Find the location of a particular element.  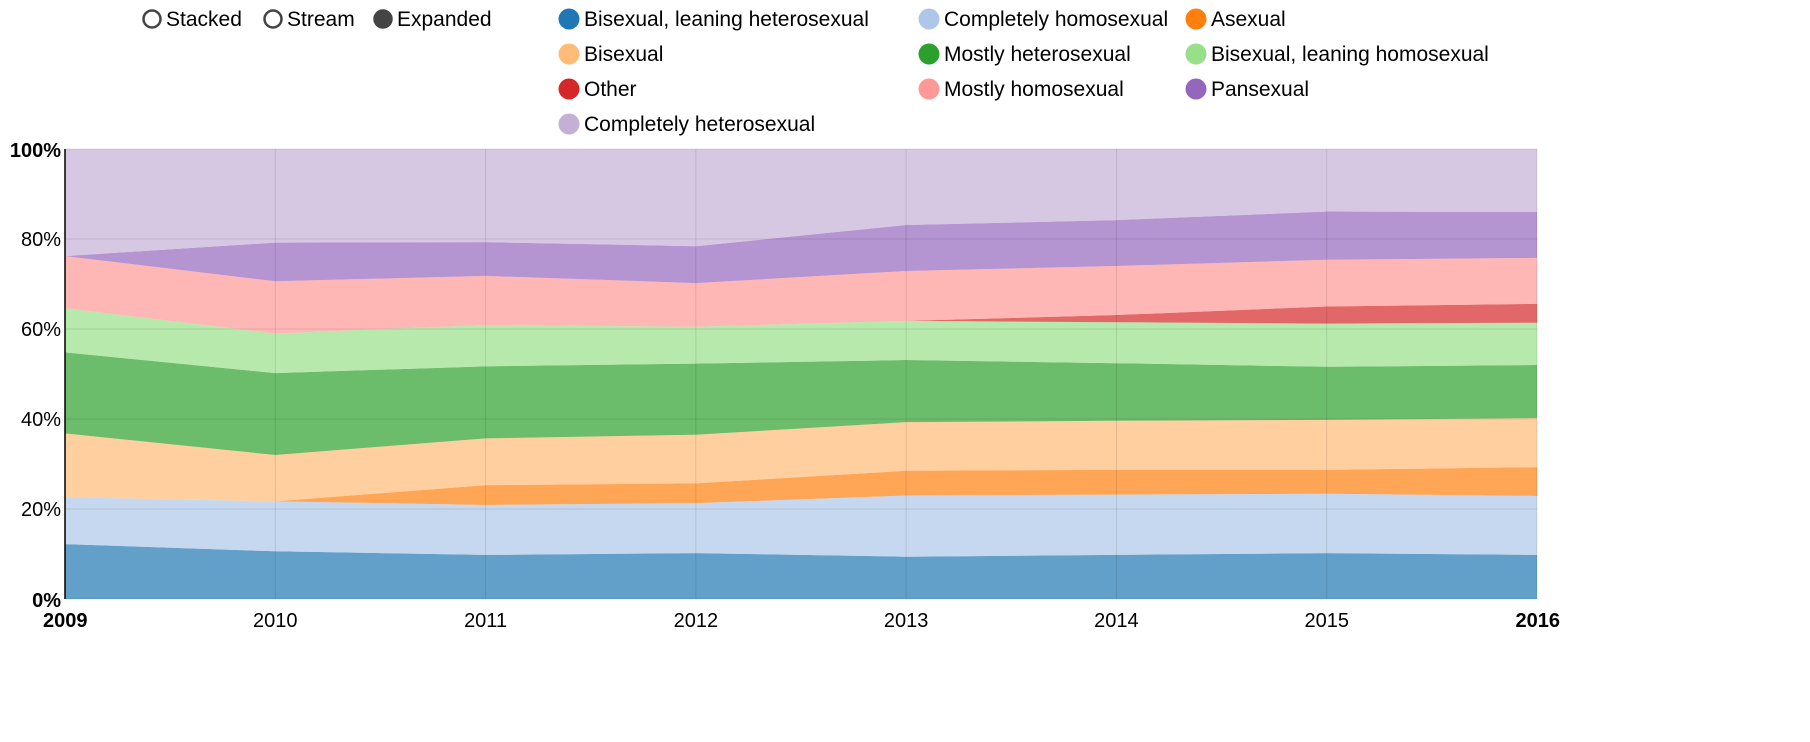

chart-style-option-label: Expanded is located at coordinates (444, 19).